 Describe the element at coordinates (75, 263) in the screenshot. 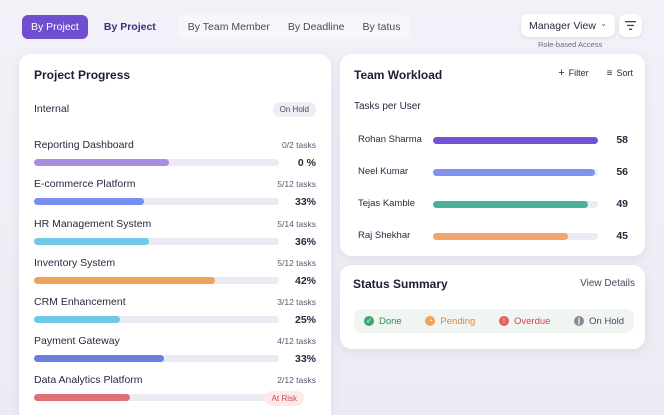

I see `project-name: Inventory System` at that location.